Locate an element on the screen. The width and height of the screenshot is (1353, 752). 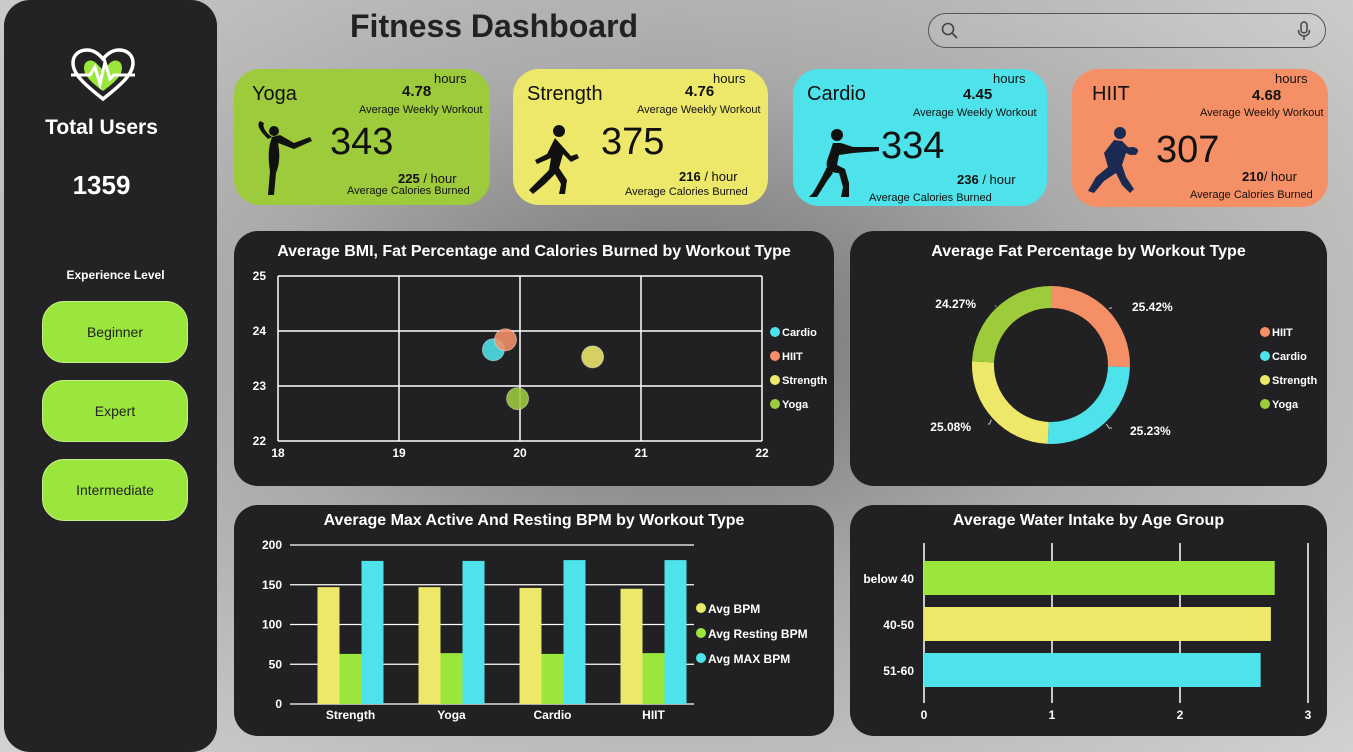
x-tick-label: 1 is located at coordinates (1052, 715).